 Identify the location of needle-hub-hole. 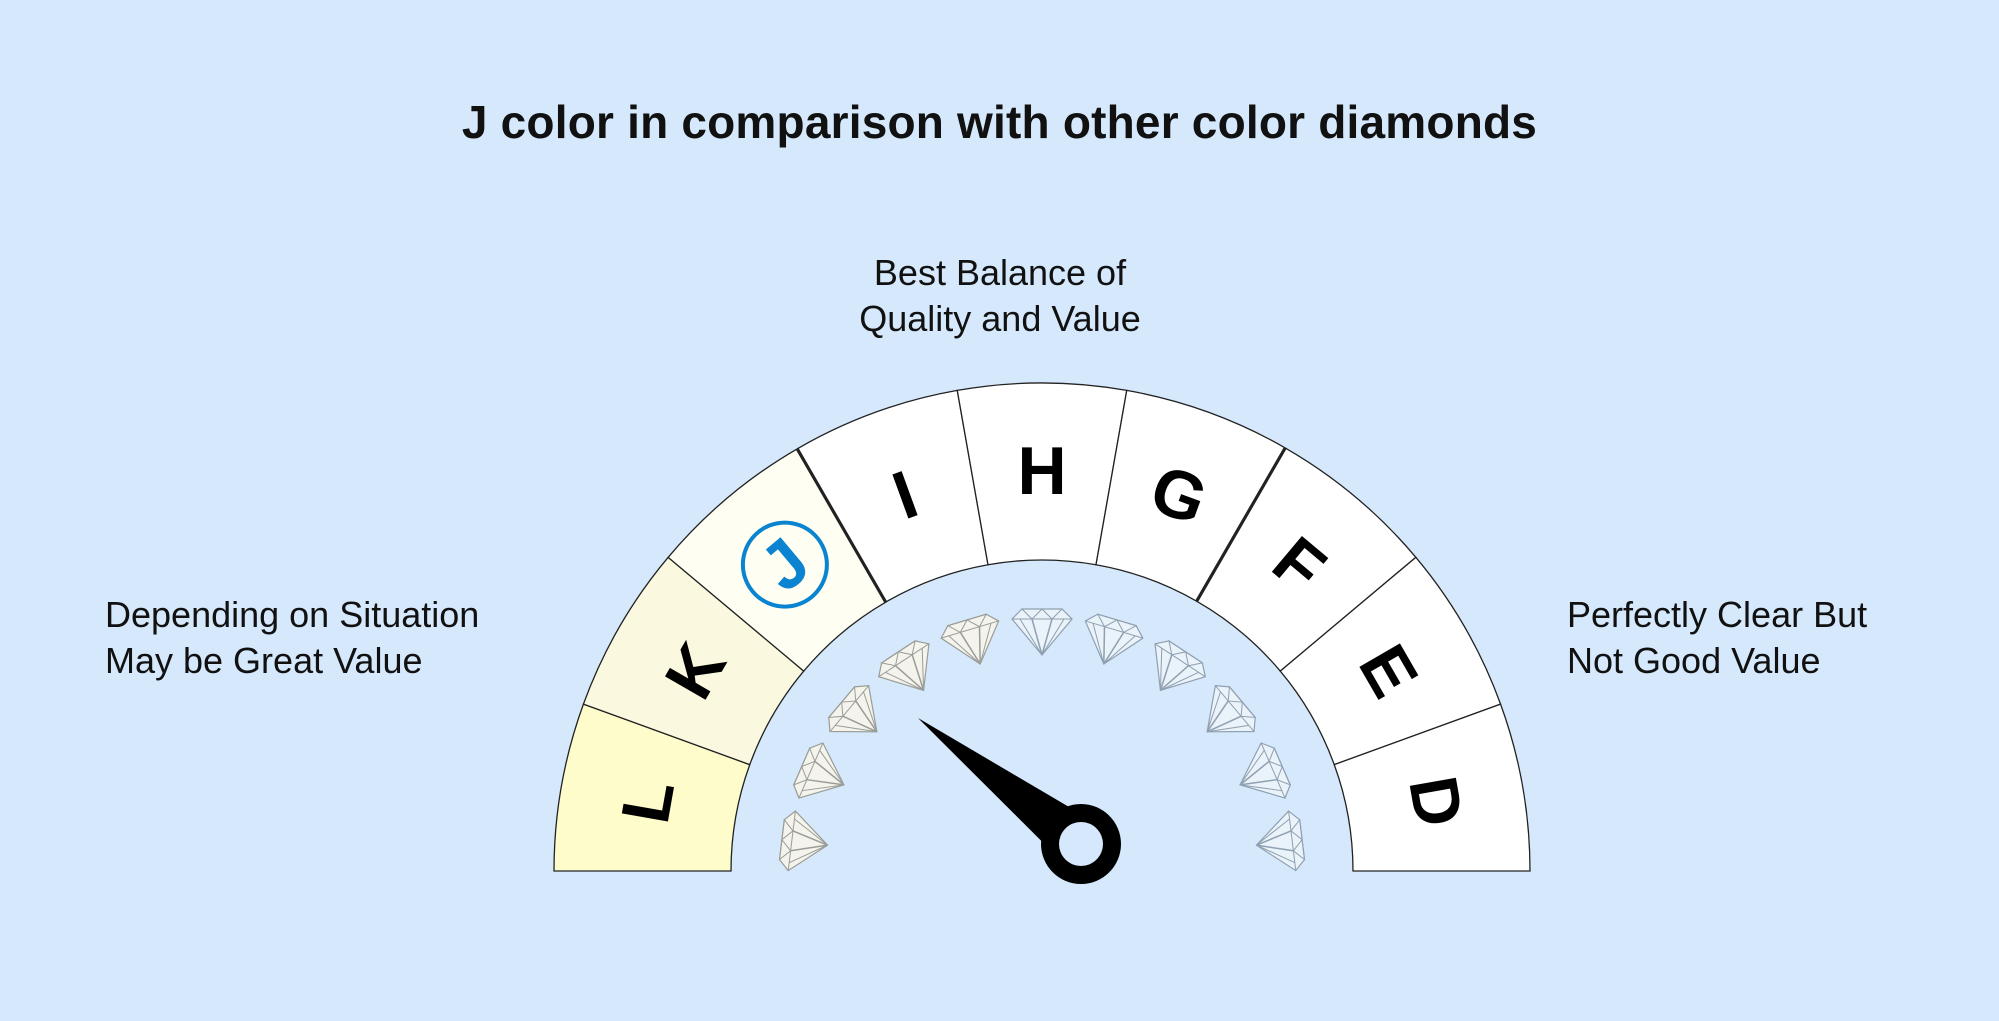
(1081, 844).